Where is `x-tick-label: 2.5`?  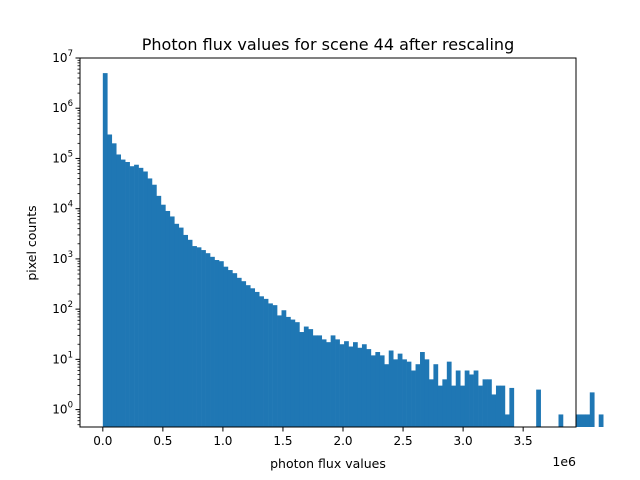
x-tick-label: 2.5 is located at coordinates (403, 441).